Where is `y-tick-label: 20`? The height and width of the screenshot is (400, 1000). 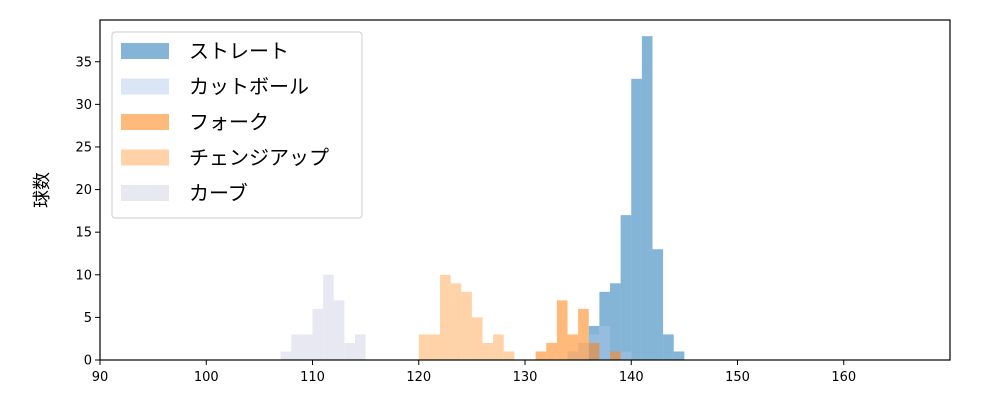
y-tick-label: 20 is located at coordinates (83, 190).